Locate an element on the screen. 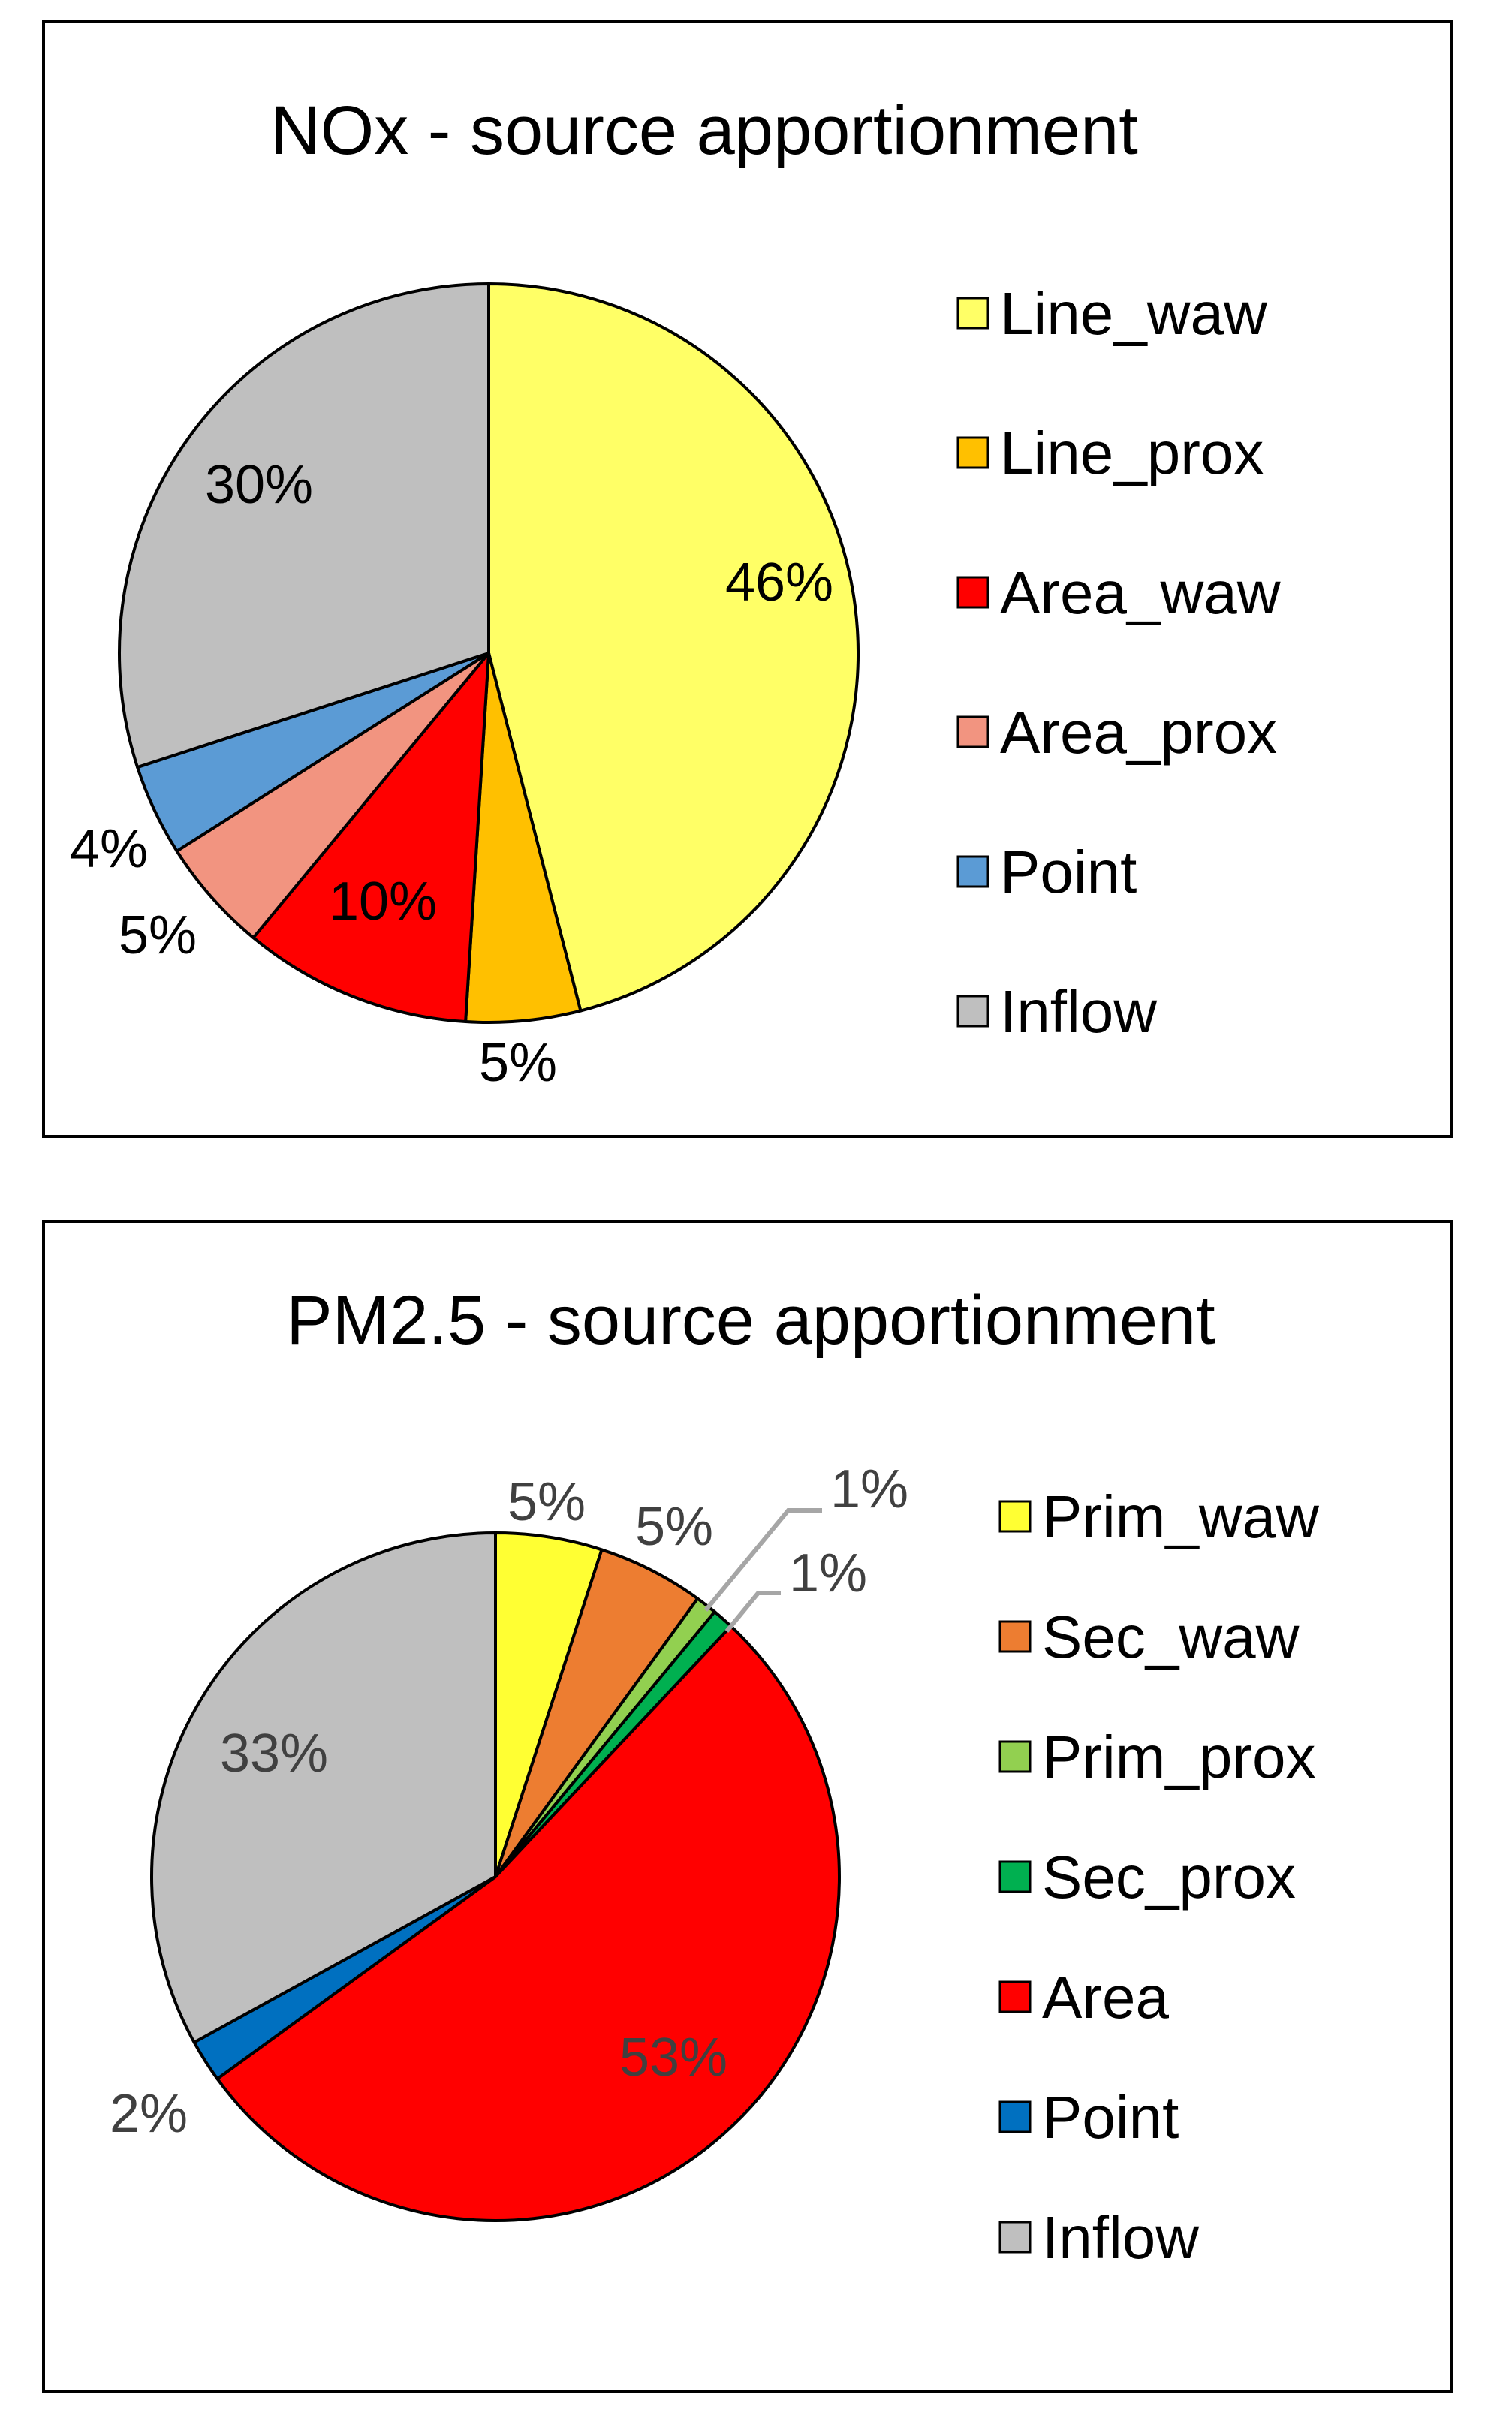 This screenshot has width=1512, height=2415. pm25-slice-area is located at coordinates (528, 1923).